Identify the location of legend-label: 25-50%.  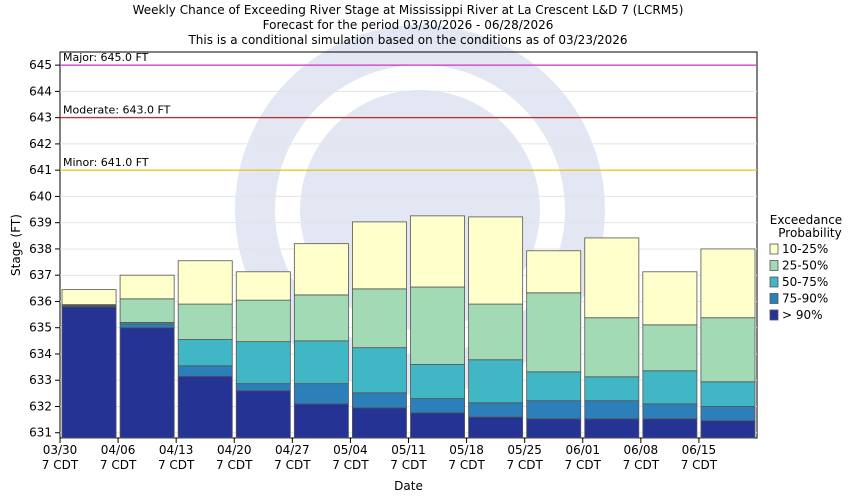
(805, 266).